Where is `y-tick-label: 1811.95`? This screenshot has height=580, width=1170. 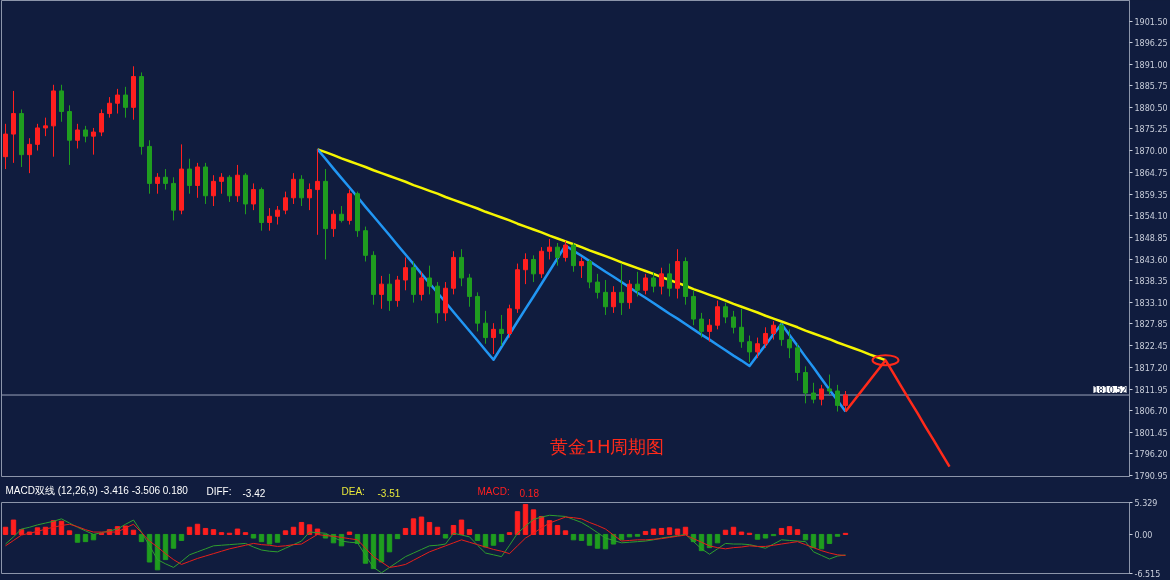 y-tick-label: 1811.95 is located at coordinates (1151, 390).